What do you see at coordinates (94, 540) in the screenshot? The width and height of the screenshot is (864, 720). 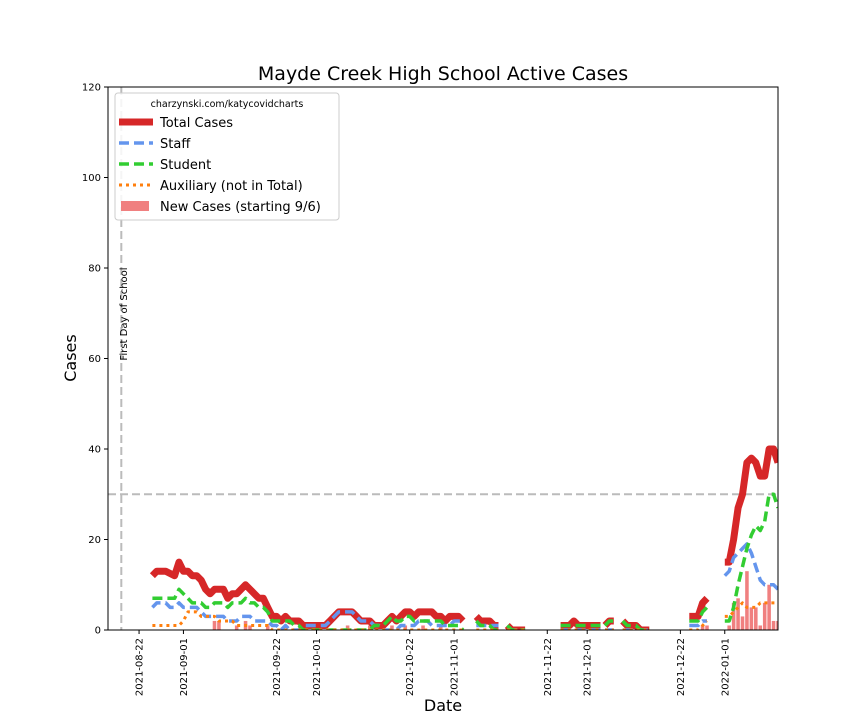 I see `y-tick-label: 20` at bounding box center [94, 540].